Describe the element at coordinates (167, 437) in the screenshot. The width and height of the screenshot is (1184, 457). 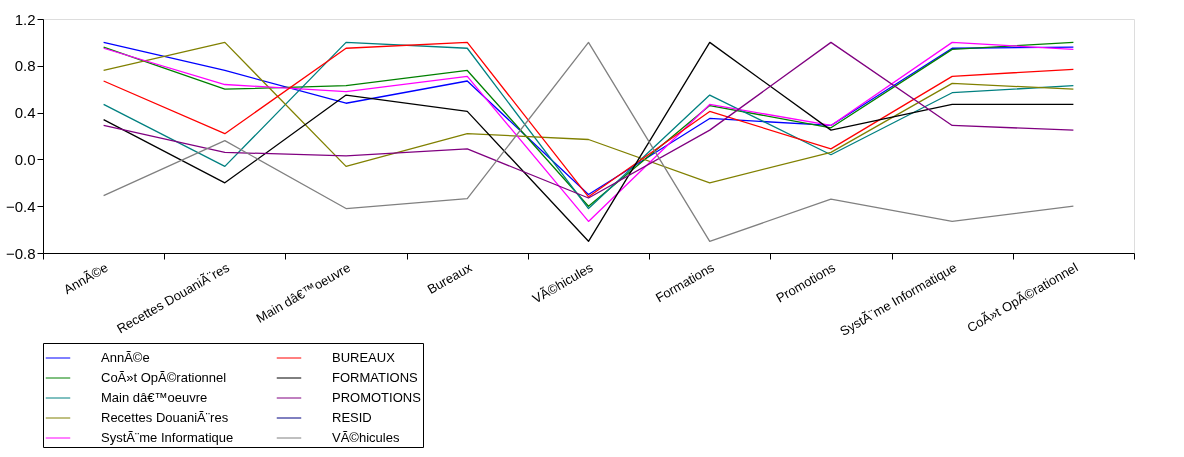
I see `legend-label: SystÃ¨me Informatique` at that location.